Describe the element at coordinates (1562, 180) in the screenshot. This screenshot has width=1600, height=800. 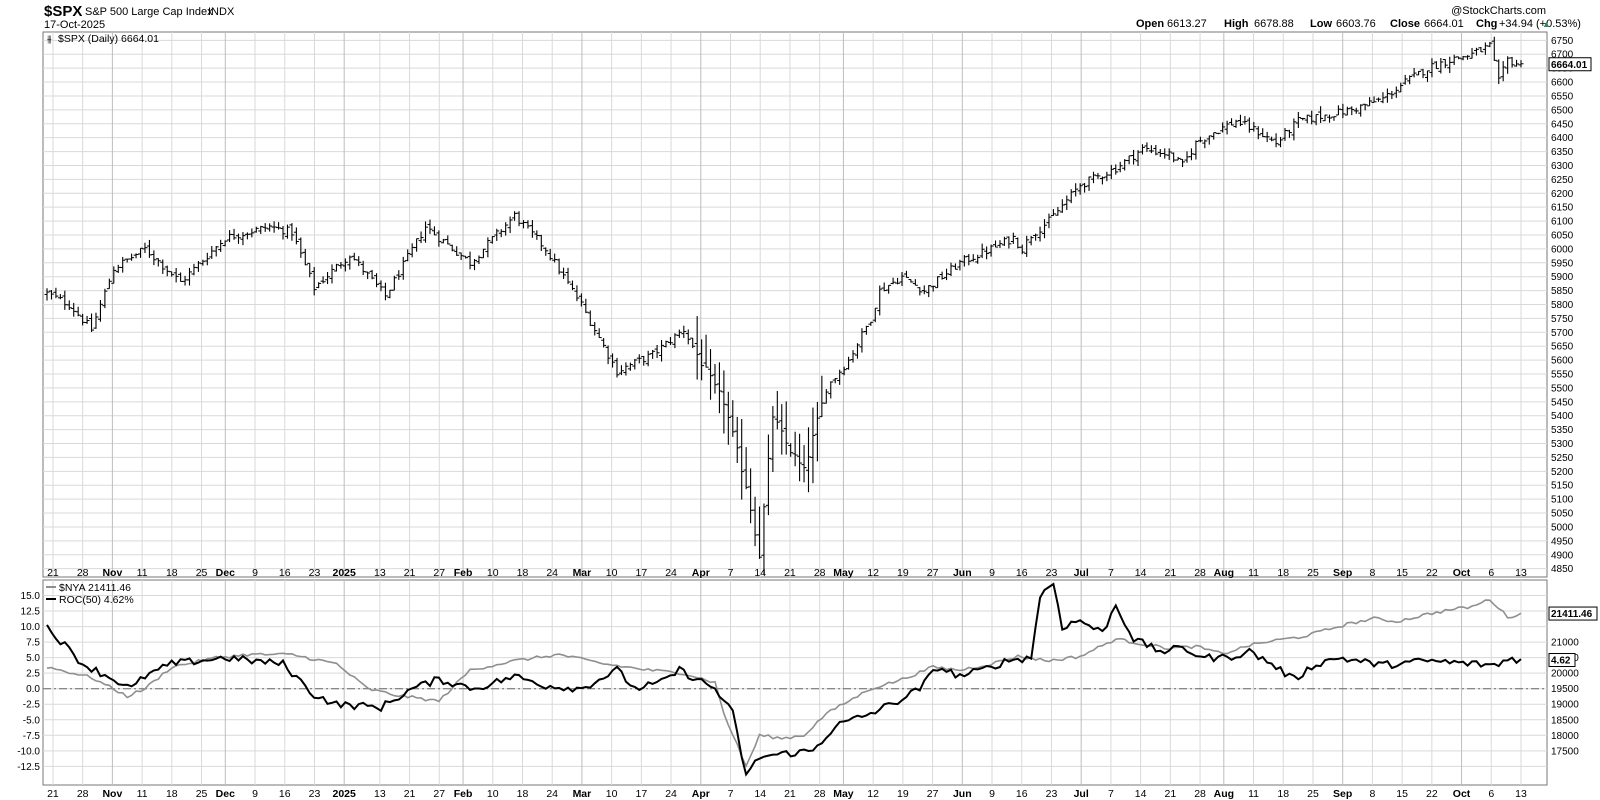
I see `price-y-tick-label: 6250` at that location.